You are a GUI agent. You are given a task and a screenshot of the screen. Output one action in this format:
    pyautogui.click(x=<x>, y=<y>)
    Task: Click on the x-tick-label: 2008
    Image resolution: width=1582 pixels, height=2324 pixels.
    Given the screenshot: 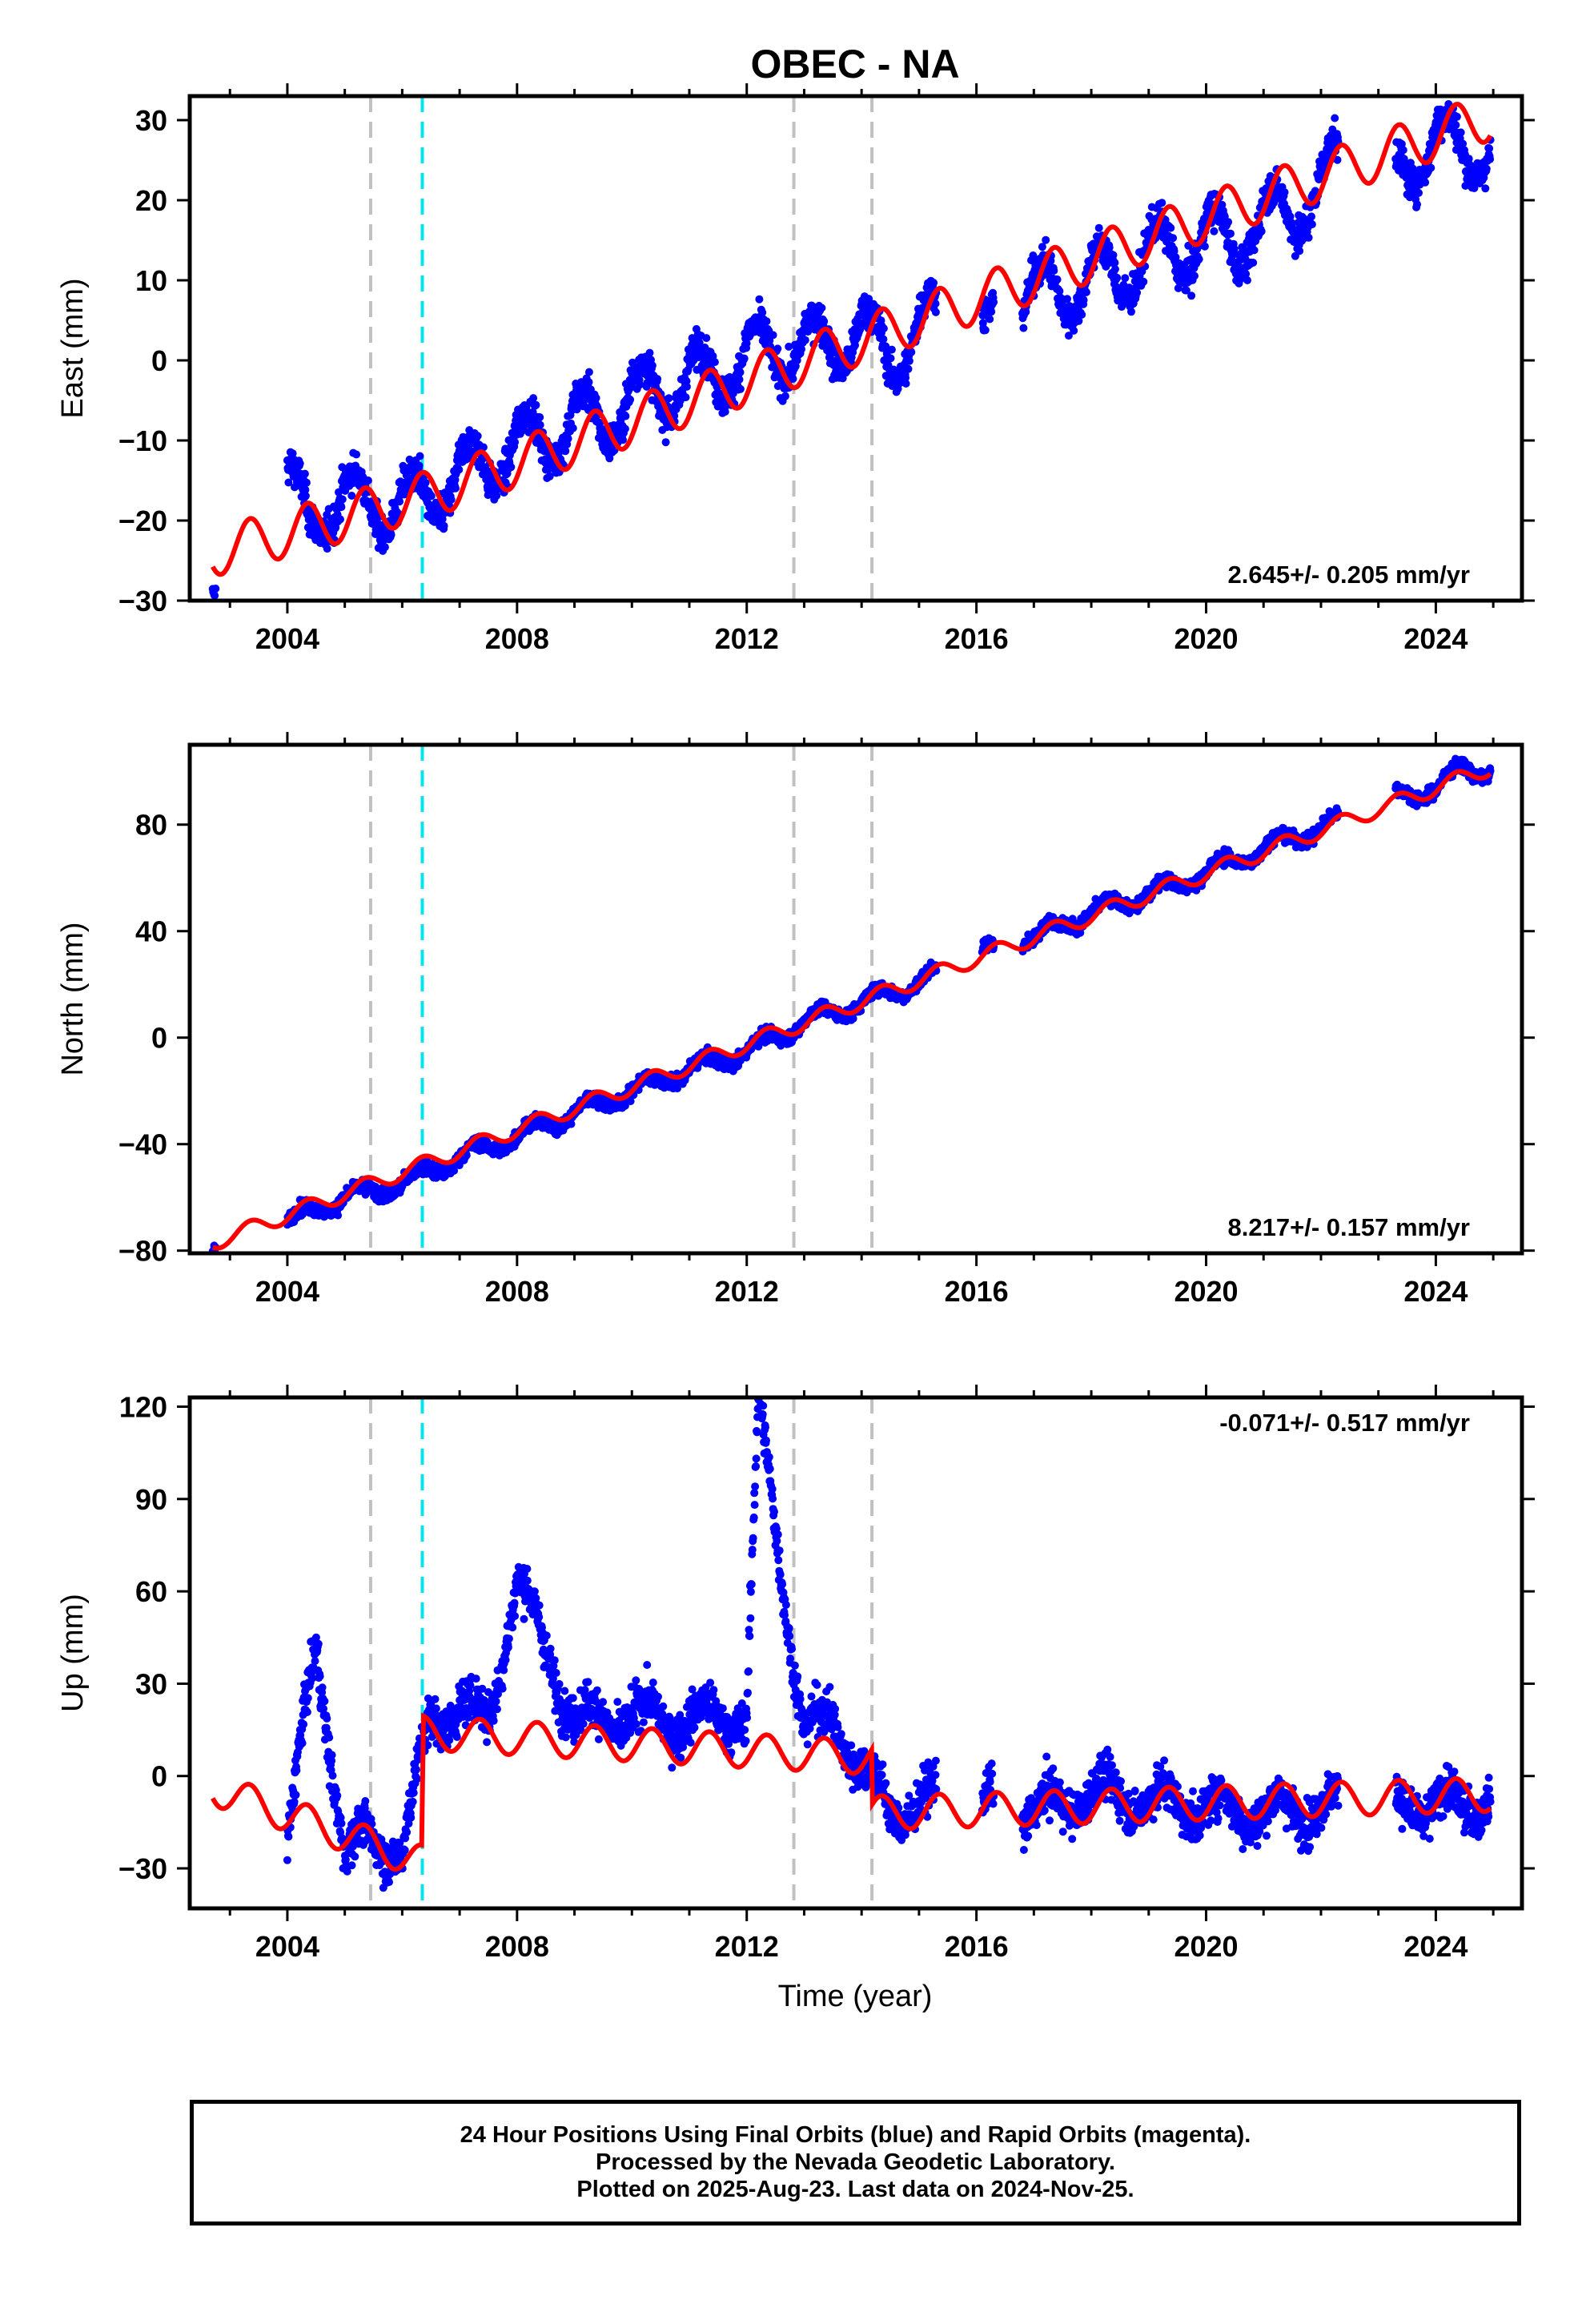 What is the action you would take?
    pyautogui.click(x=517, y=638)
    